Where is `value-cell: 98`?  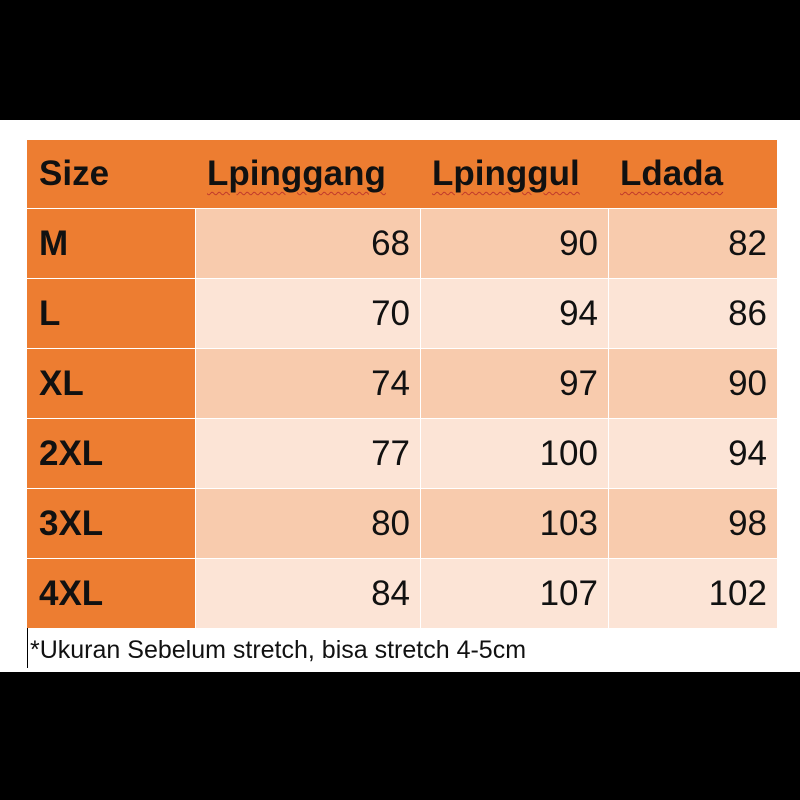 value-cell: 98 is located at coordinates (693, 523).